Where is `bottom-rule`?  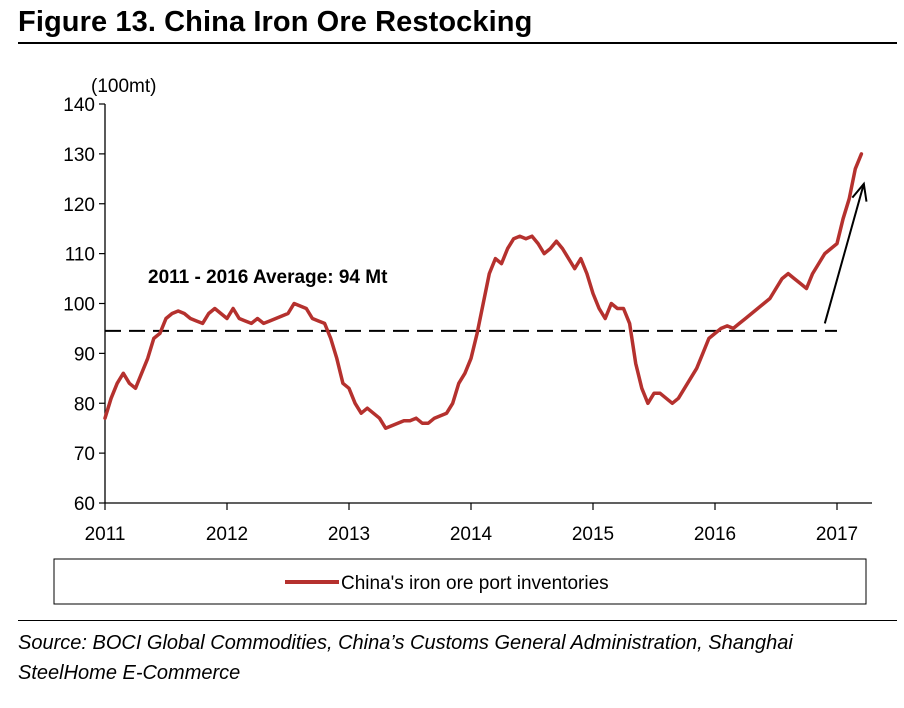 bottom-rule is located at coordinates (457, 620).